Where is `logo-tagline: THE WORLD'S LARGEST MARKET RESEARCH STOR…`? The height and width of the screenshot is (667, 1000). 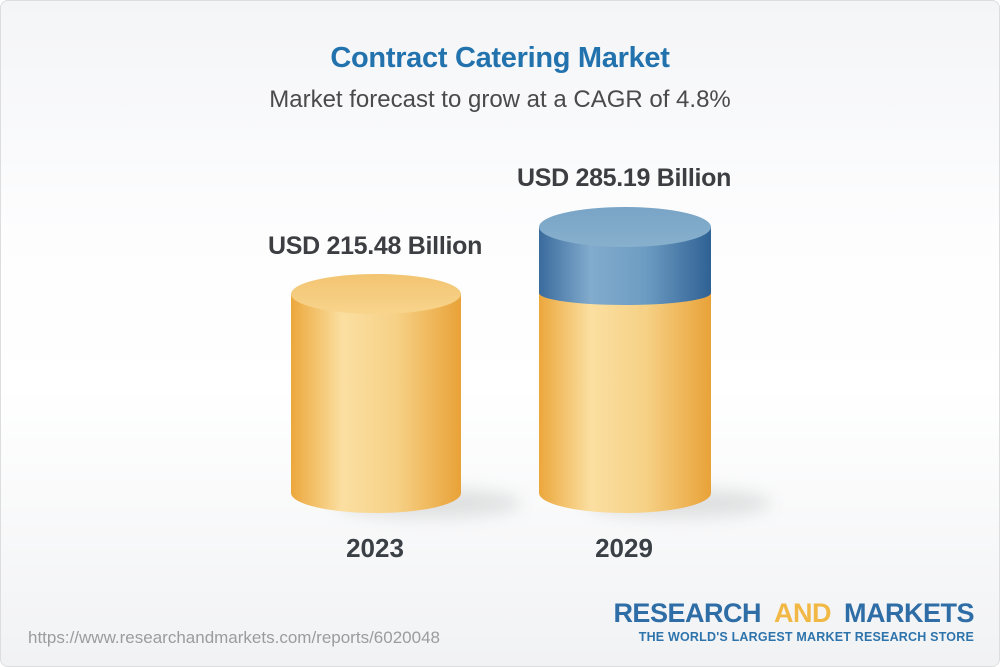 logo-tagline: THE WORLD'S LARGEST MARKET RESEARCH STOR… is located at coordinates (806, 637).